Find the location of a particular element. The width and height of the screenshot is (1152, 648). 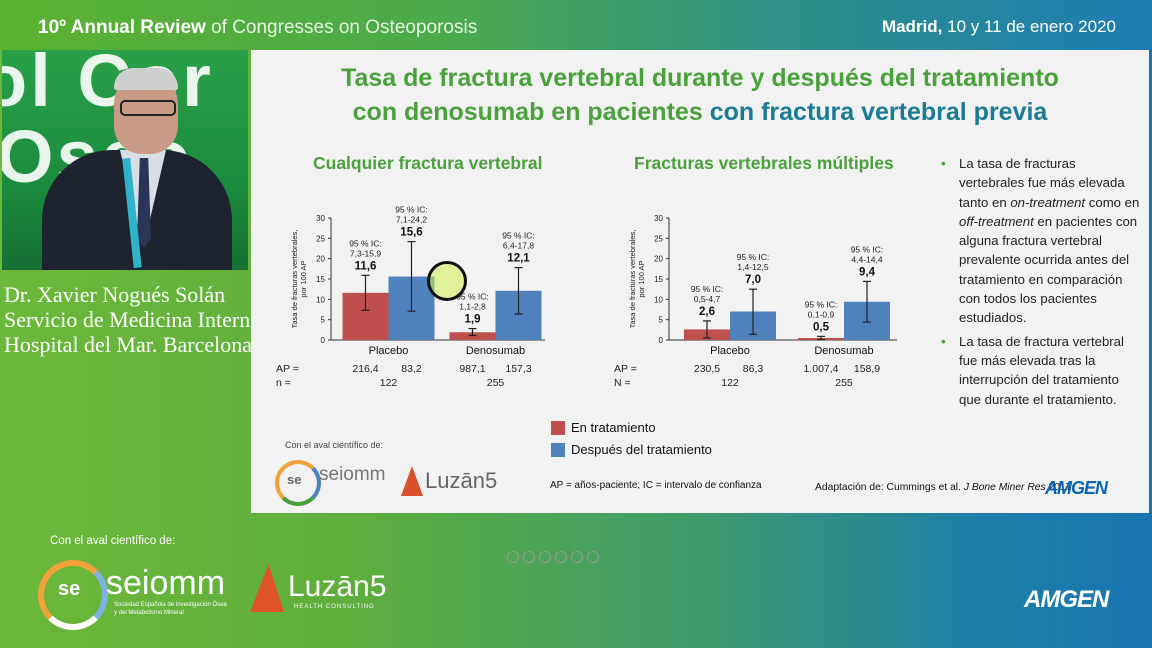

chart-2-ci-range-placebo-on: 0,5-4,7 is located at coordinates (707, 299).